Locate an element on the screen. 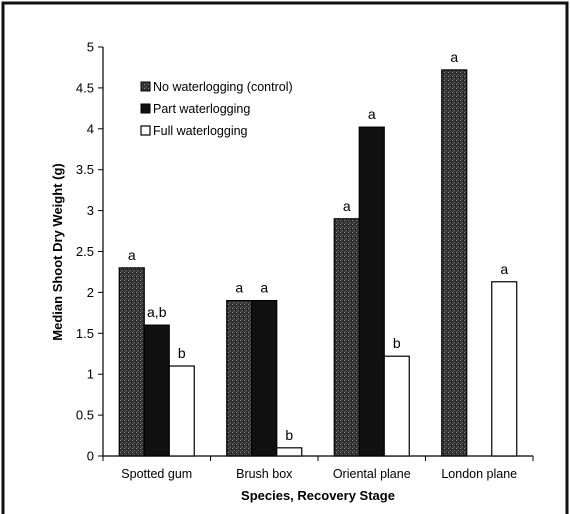  x-axis-title: Species, Recovery Stage is located at coordinates (318, 495).